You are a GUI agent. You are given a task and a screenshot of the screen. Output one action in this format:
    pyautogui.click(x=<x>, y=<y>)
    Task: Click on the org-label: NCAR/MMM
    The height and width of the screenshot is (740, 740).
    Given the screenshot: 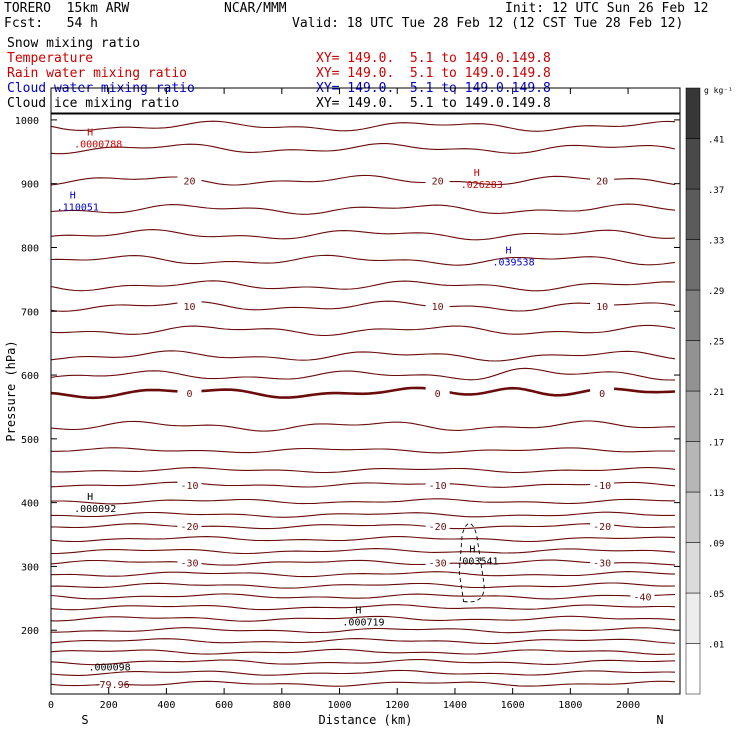 What is the action you would take?
    pyautogui.click(x=255, y=8)
    